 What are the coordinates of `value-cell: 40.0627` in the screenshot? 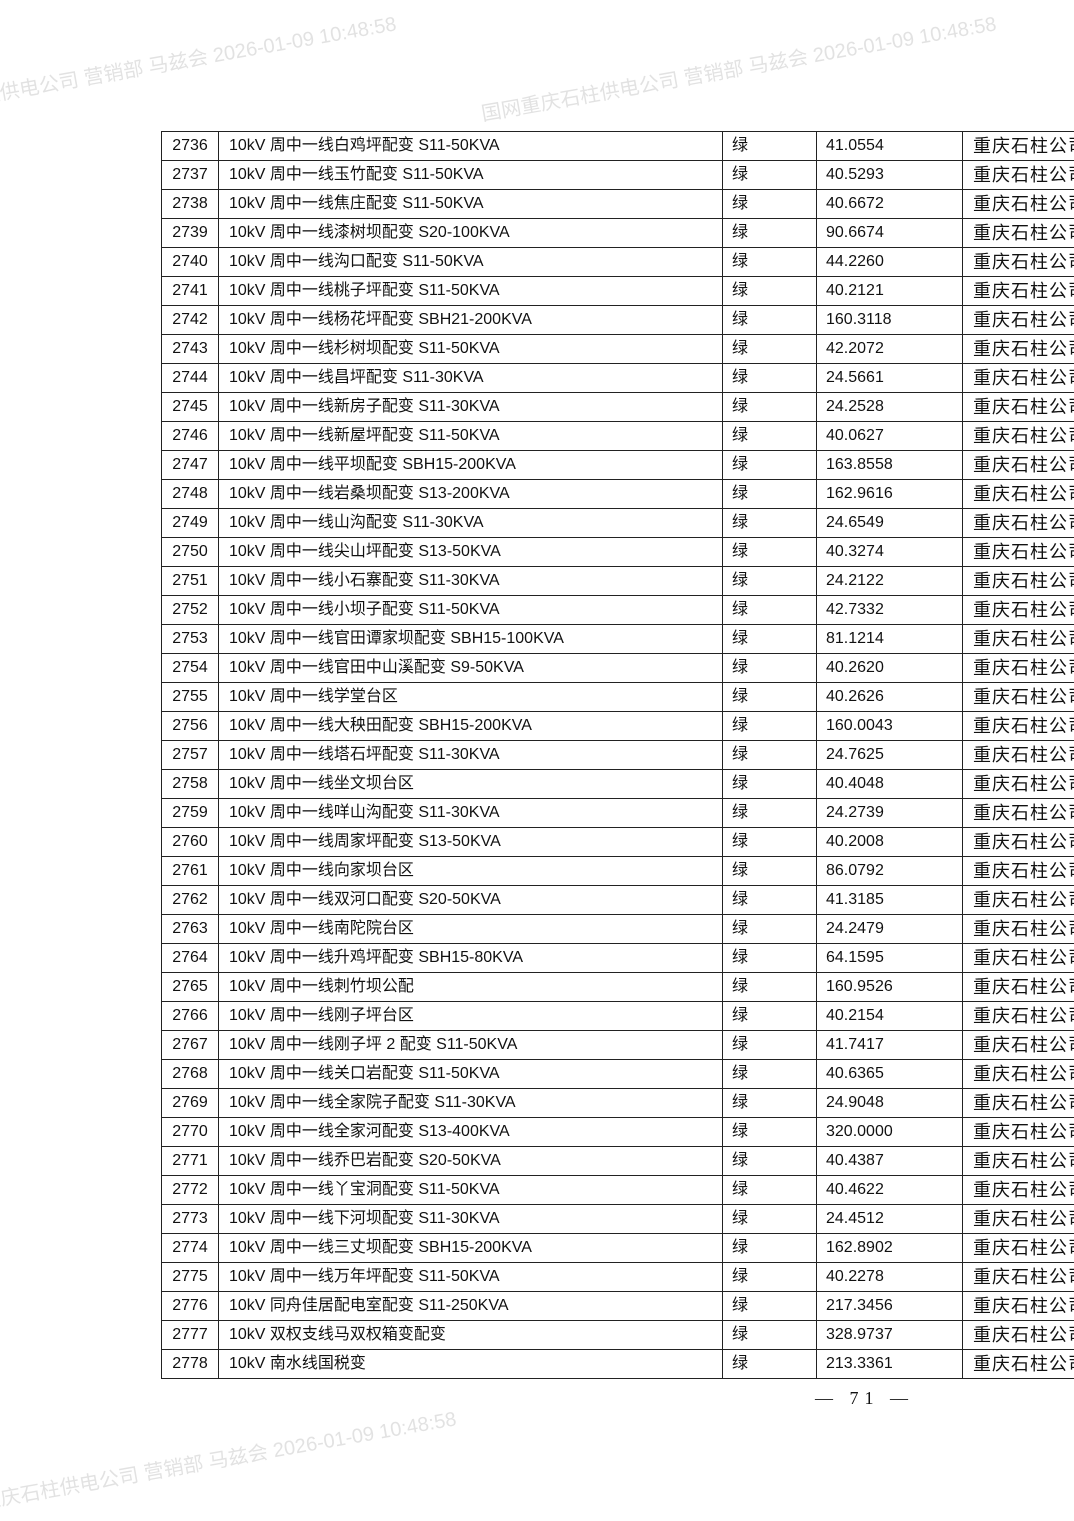 It's located at (890, 436).